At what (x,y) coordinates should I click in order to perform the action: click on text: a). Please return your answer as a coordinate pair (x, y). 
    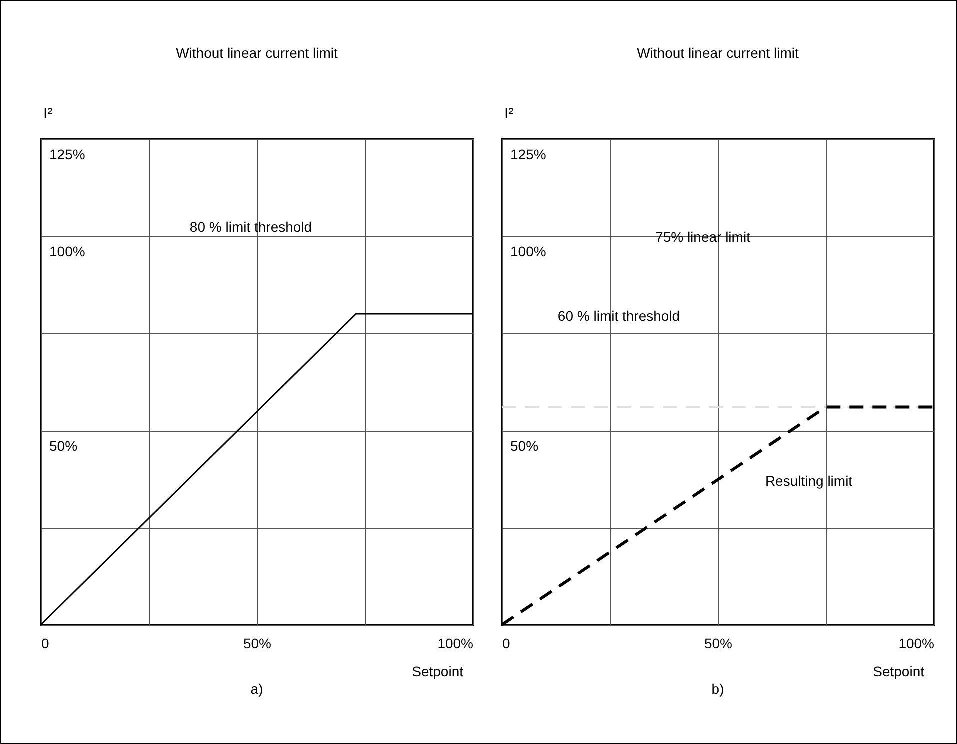
    Looking at the image, I should click on (257, 689).